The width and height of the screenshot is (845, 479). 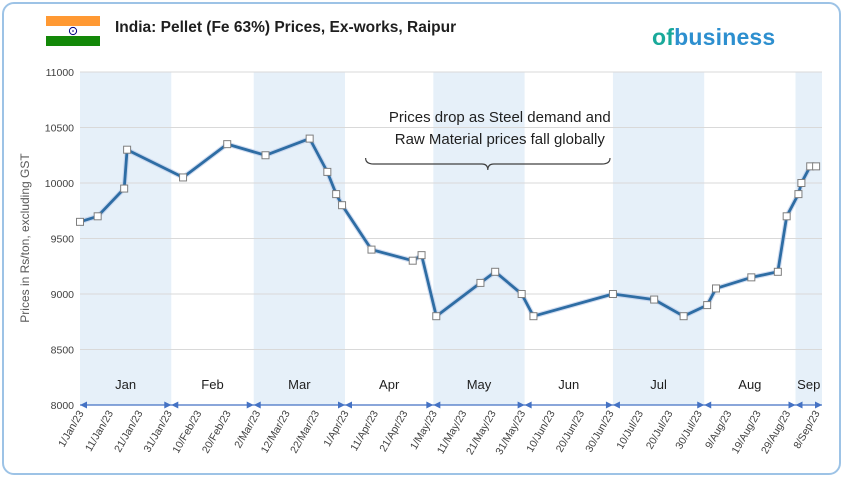 I want to click on month-label-feb: Feb, so click(x=212, y=384).